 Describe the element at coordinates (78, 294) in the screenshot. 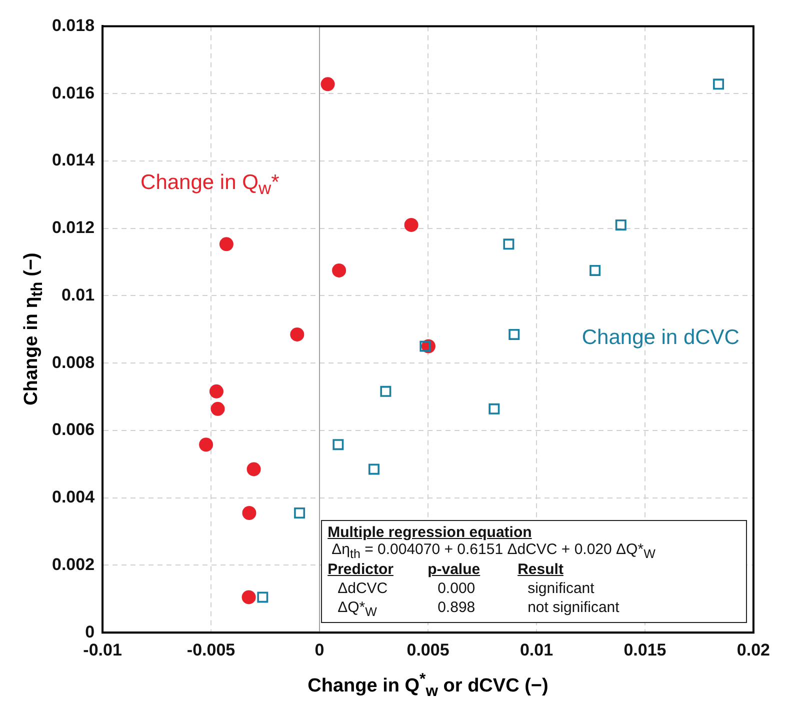

I see `y-tick-label: 0.01` at that location.